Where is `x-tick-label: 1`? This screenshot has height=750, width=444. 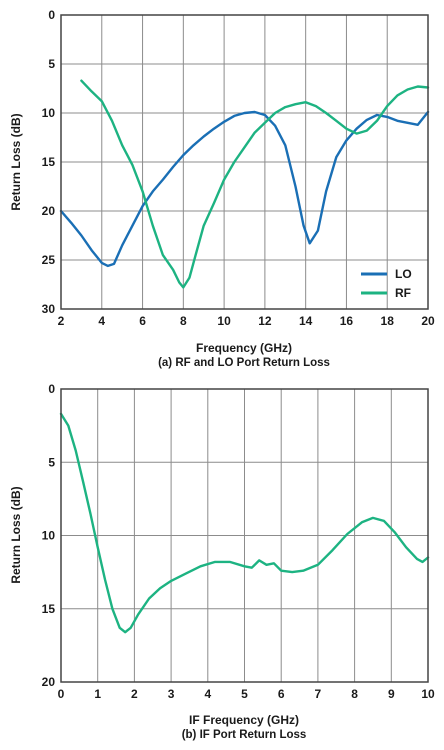
x-tick-label: 1 is located at coordinates (97, 694).